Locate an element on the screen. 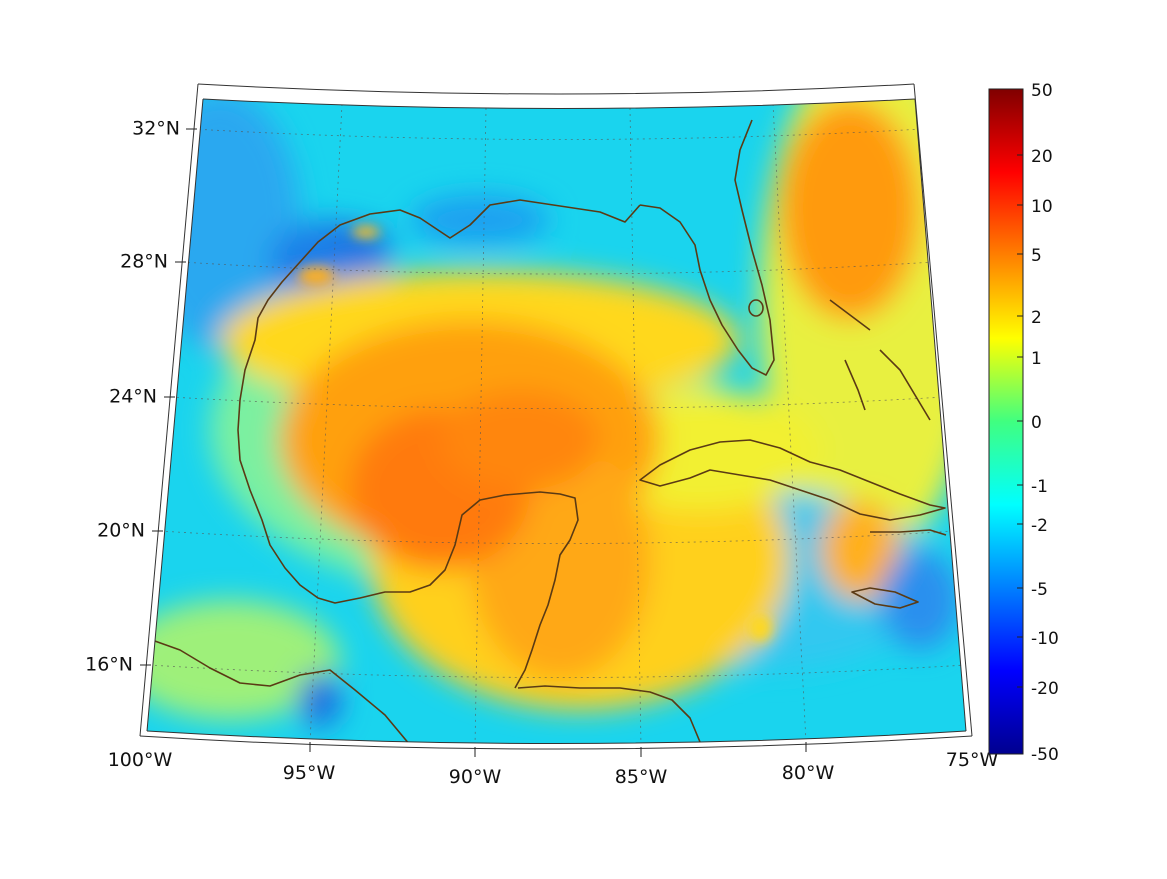 The width and height of the screenshot is (1167, 879). lat-label-24n: 24°N is located at coordinates (133, 397).